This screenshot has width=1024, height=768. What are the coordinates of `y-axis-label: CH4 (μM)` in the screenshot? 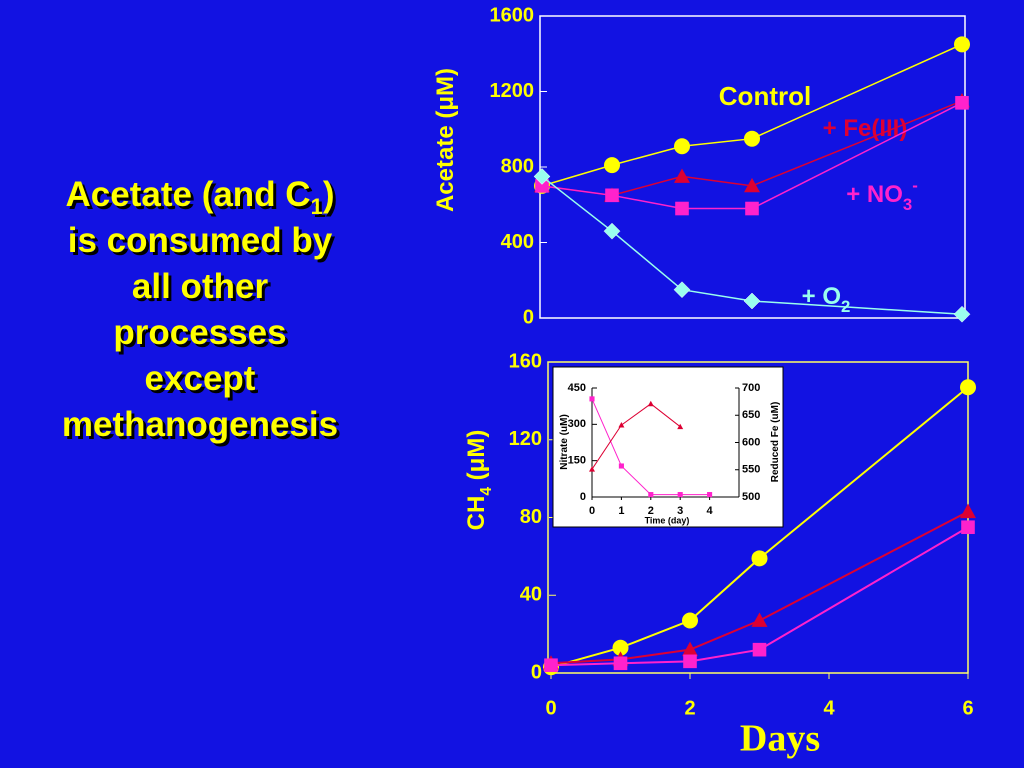 It's located at (478, 480).